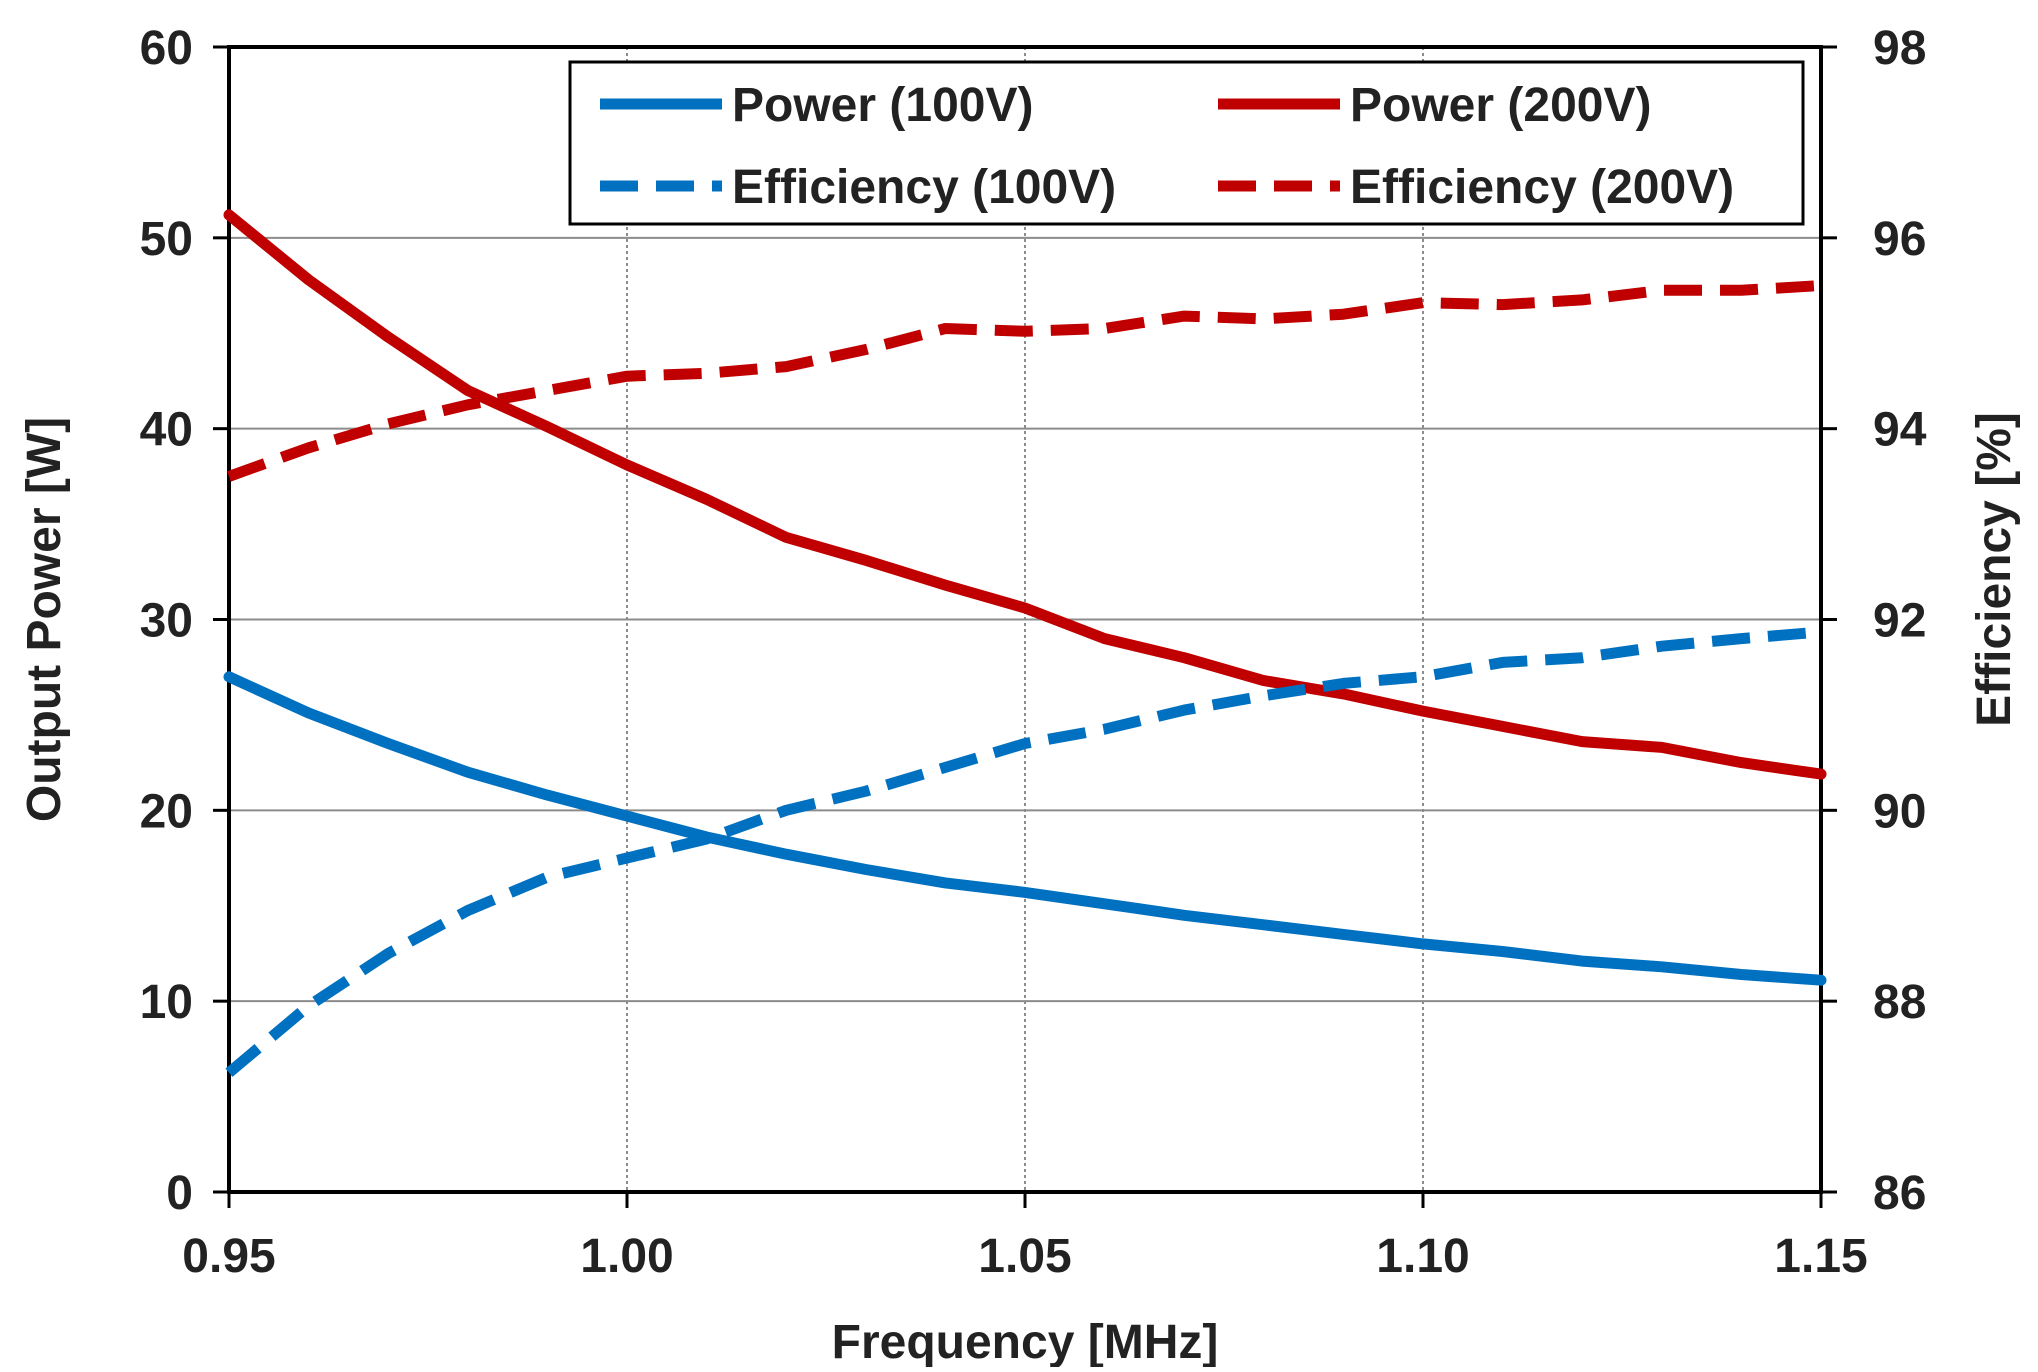 This screenshot has width=2038, height=1372. What do you see at coordinates (1899, 239) in the screenshot?
I see `y2-tick-label: 96` at bounding box center [1899, 239].